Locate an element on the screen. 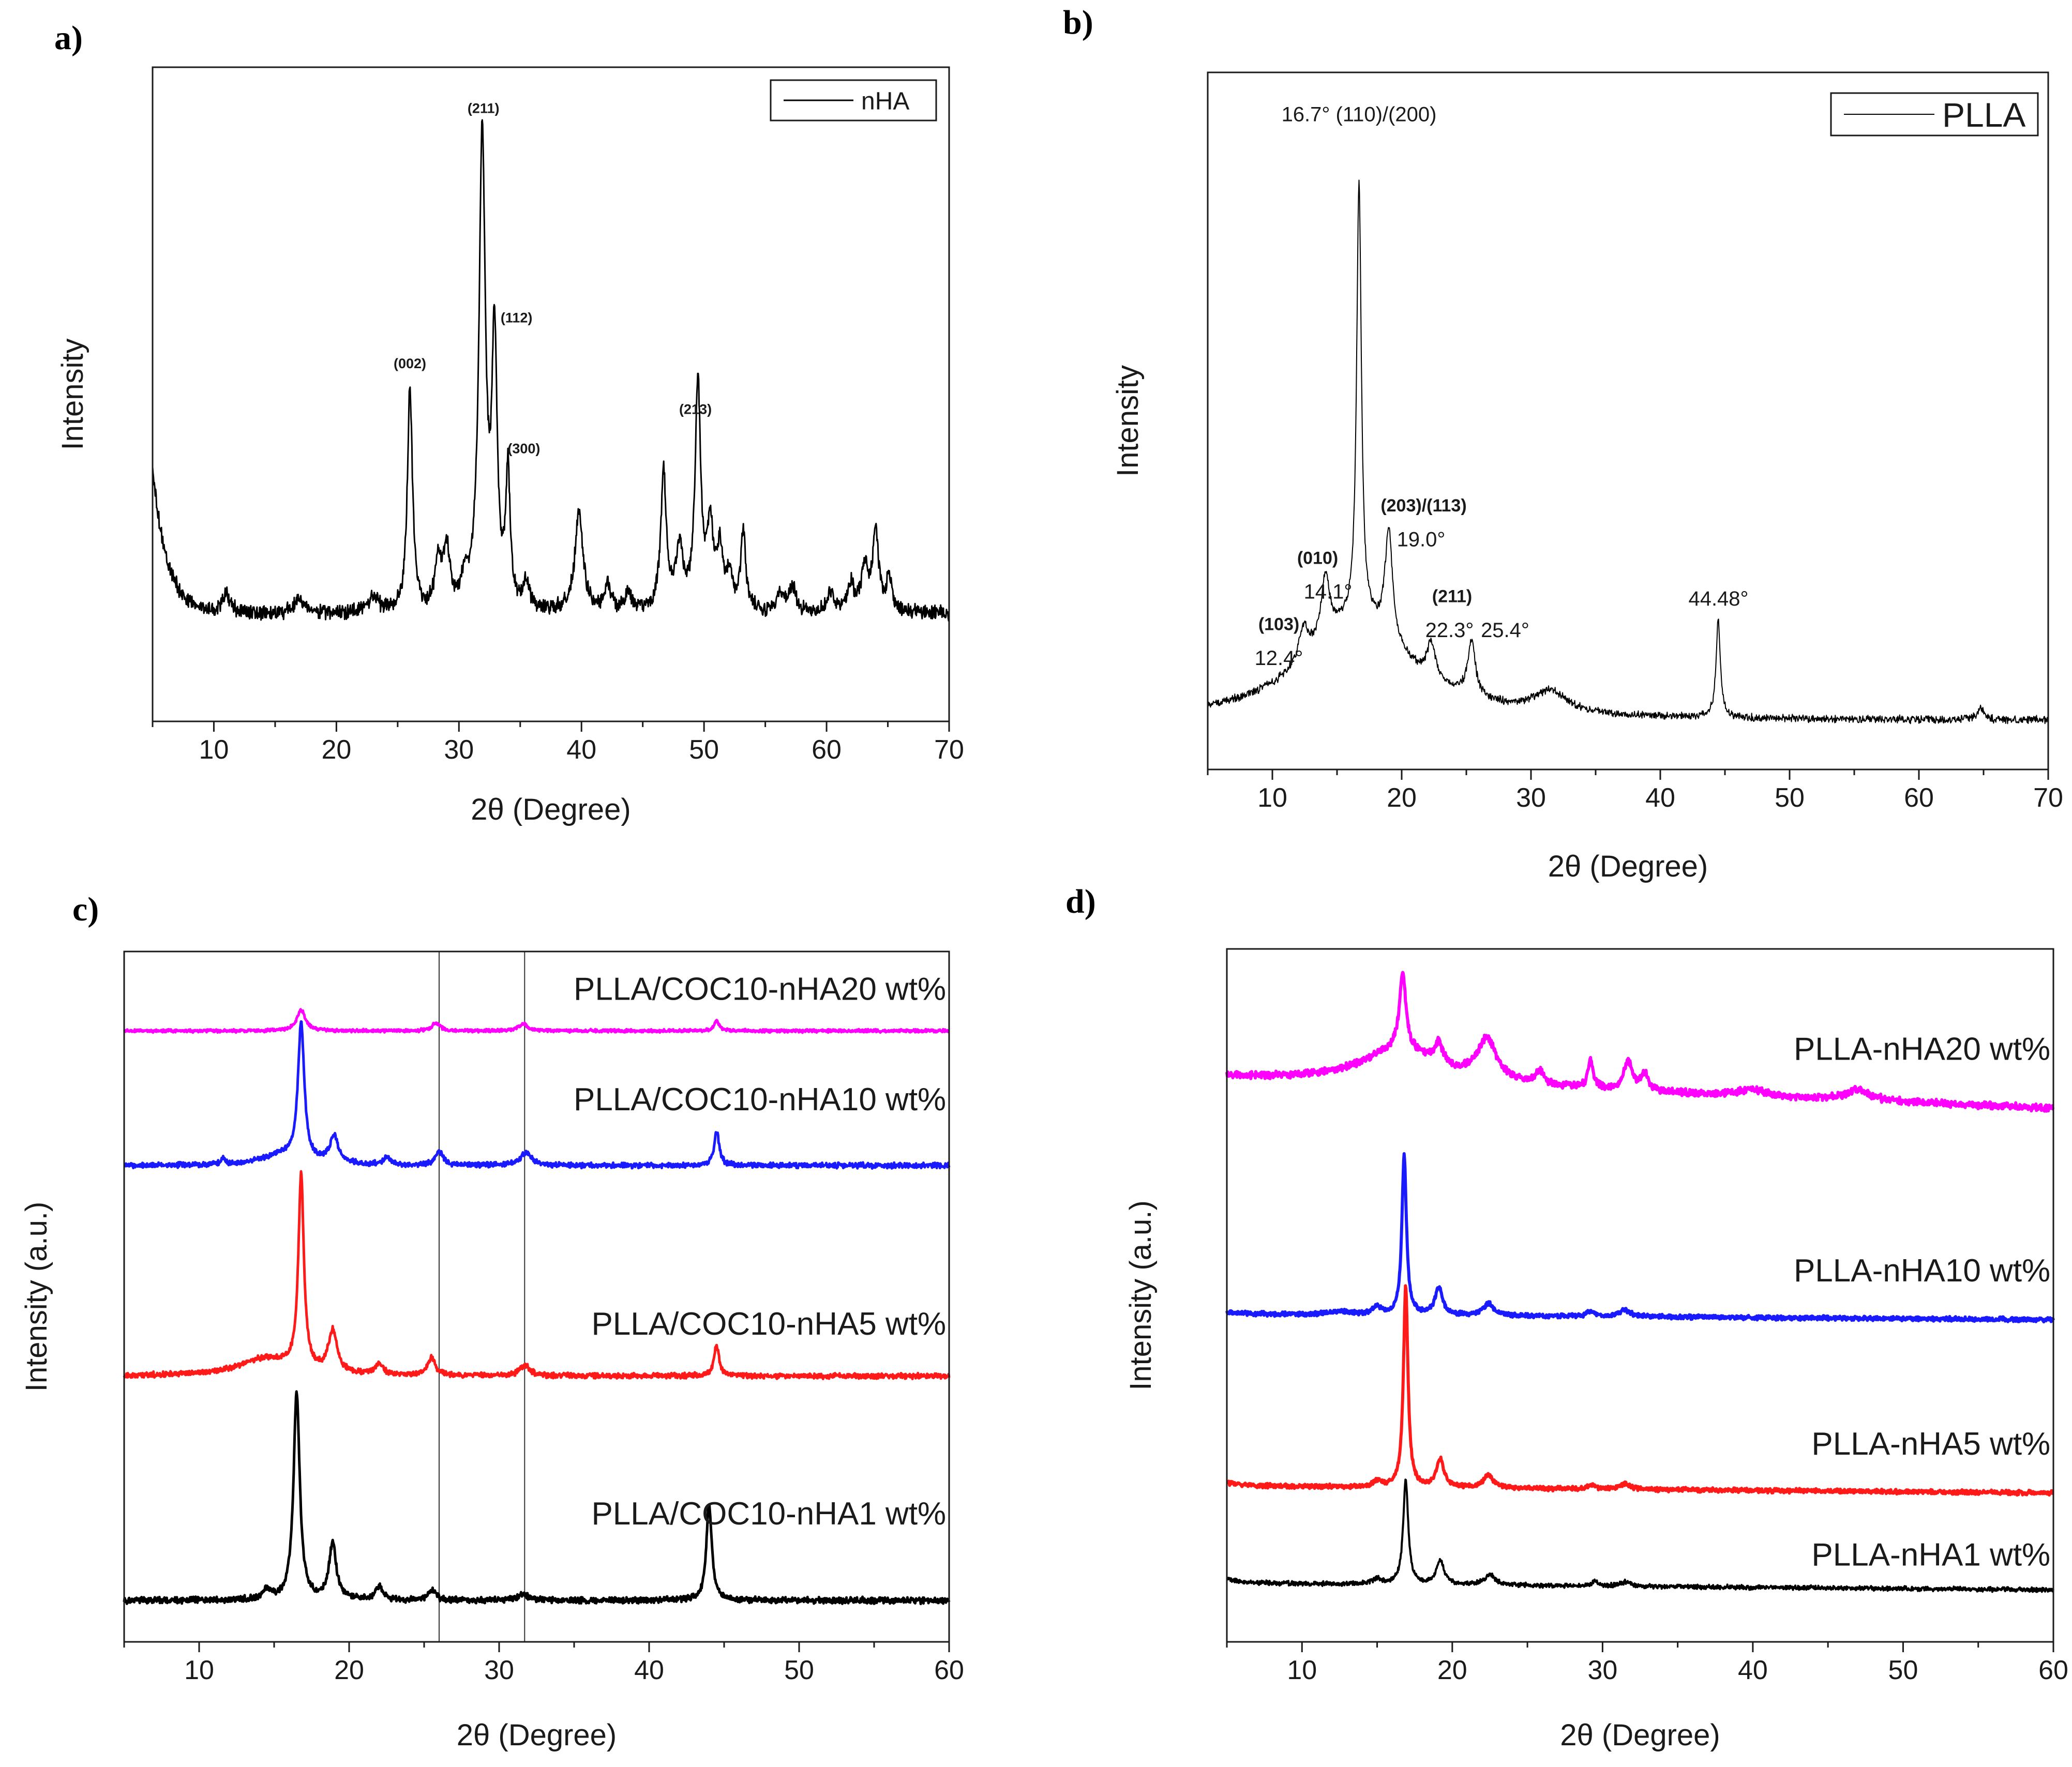 The width and height of the screenshot is (2072, 1767). series-label: PLLA-nHA10 wt% is located at coordinates (1922, 1271).